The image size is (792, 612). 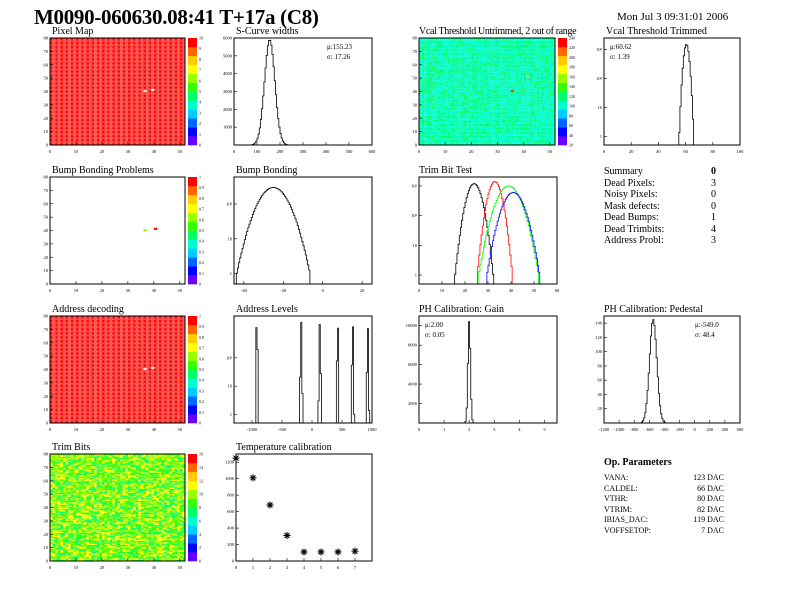 I want to click on palette-label: 7, so click(x=200, y=70).